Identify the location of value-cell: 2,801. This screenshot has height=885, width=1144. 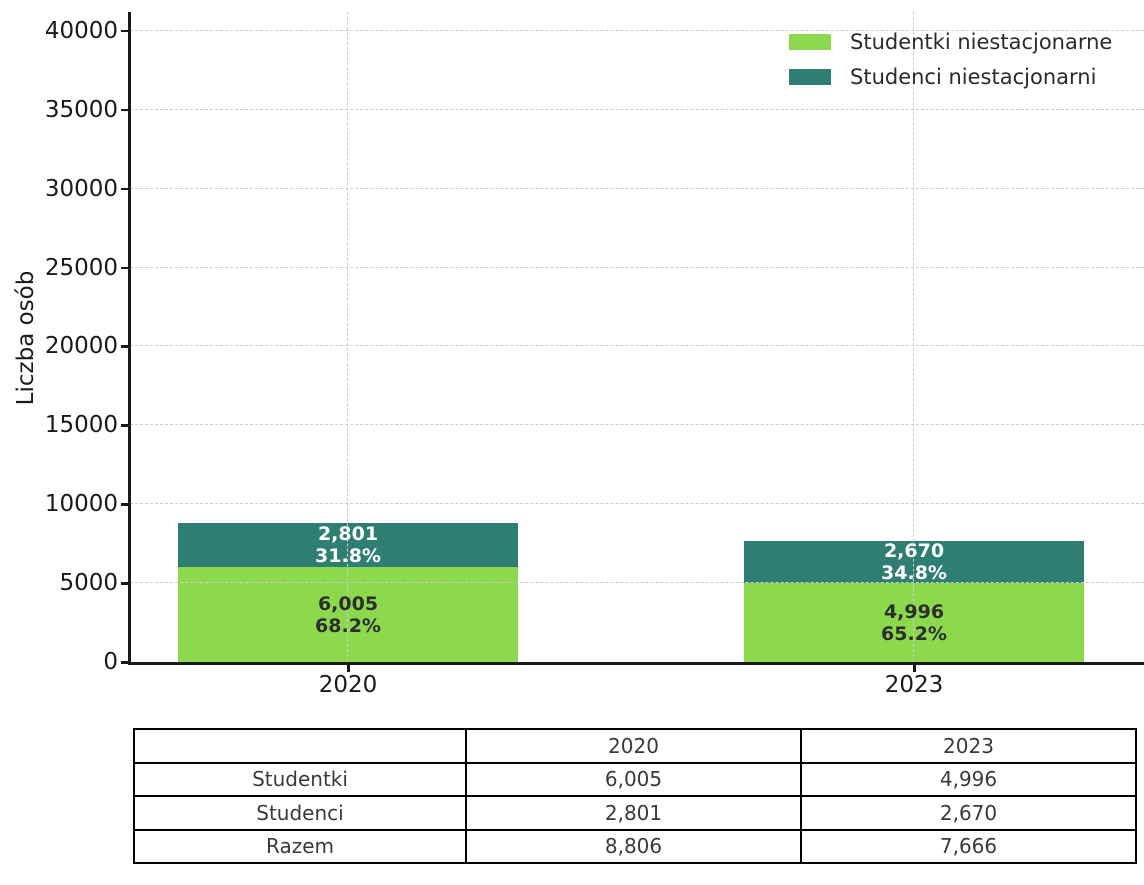
(633, 813).